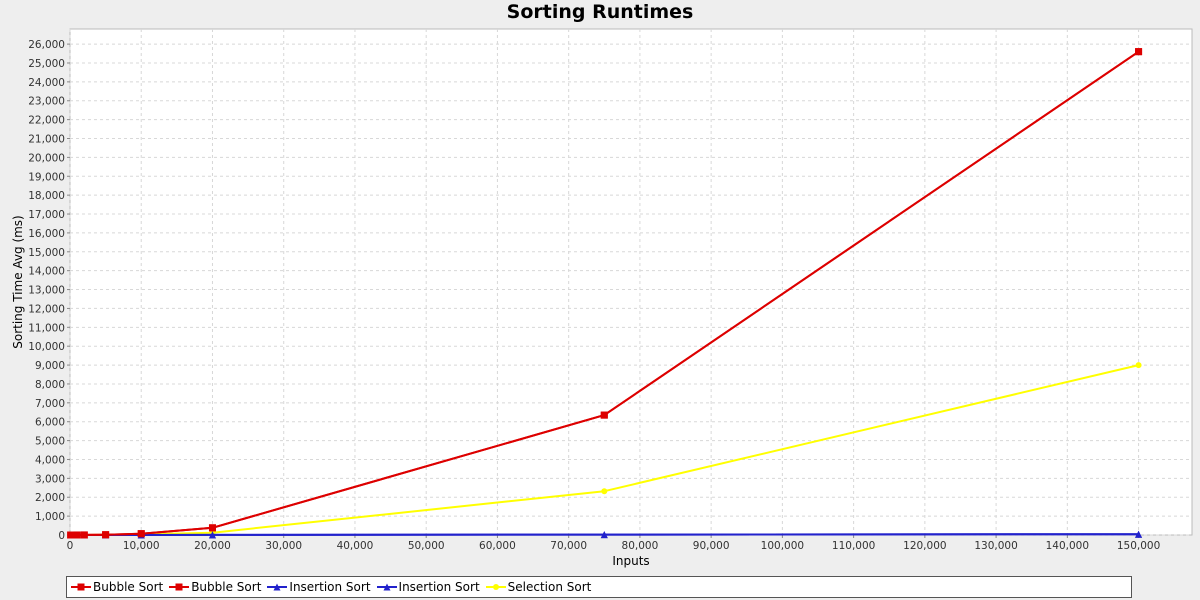 Image resolution: width=1200 pixels, height=600 pixels. What do you see at coordinates (711, 546) in the screenshot?
I see `x-tick-label: 90,000` at bounding box center [711, 546].